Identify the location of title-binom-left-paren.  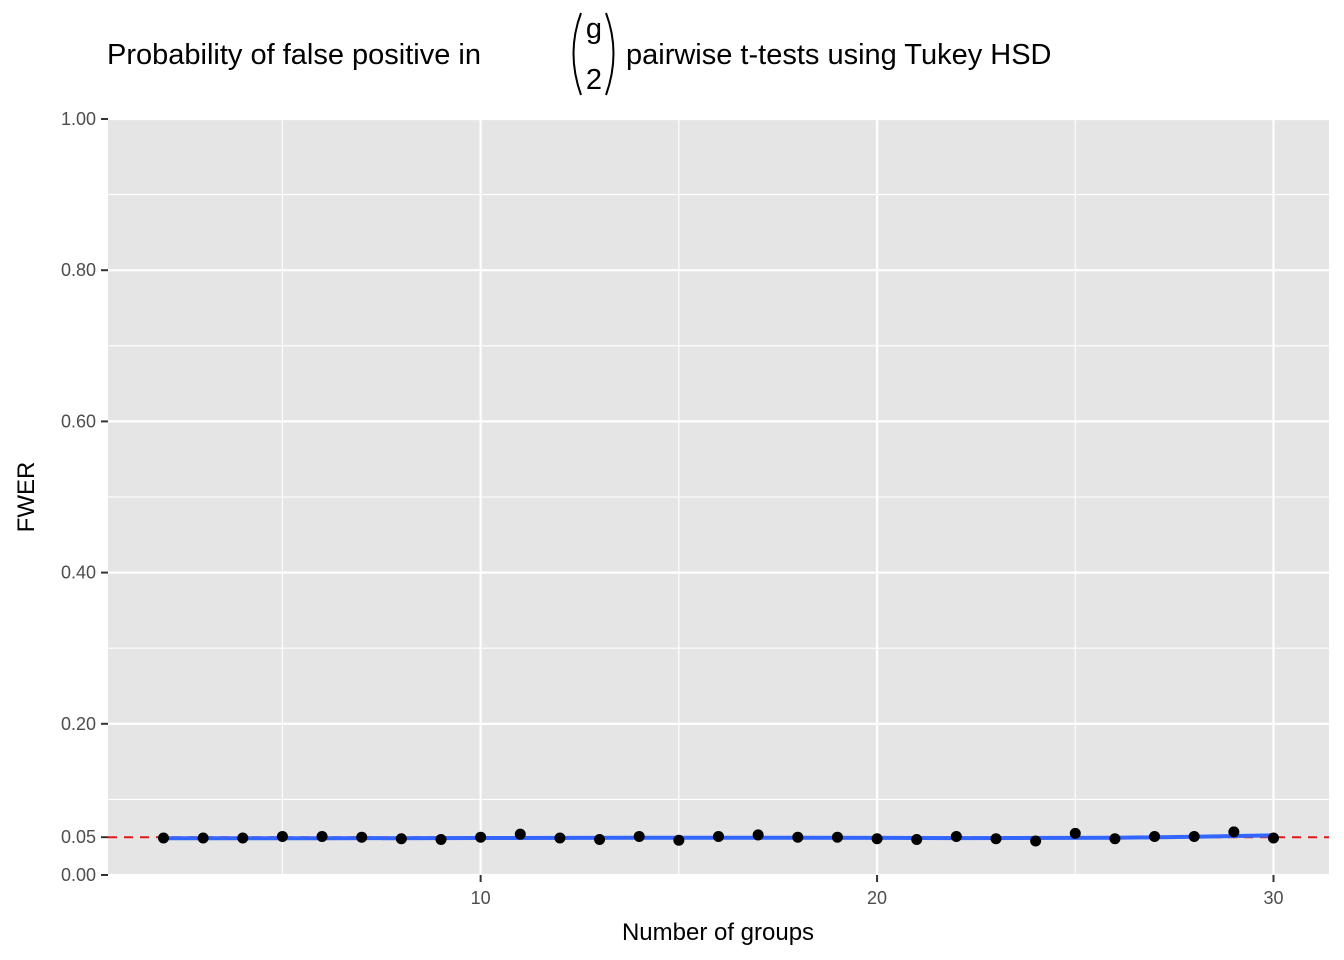
(577, 54).